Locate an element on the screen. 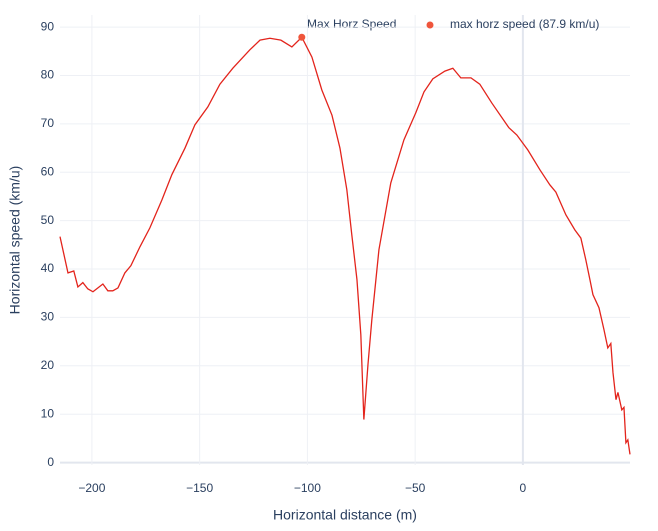  y-tick-label: 10 is located at coordinates (48, 413).